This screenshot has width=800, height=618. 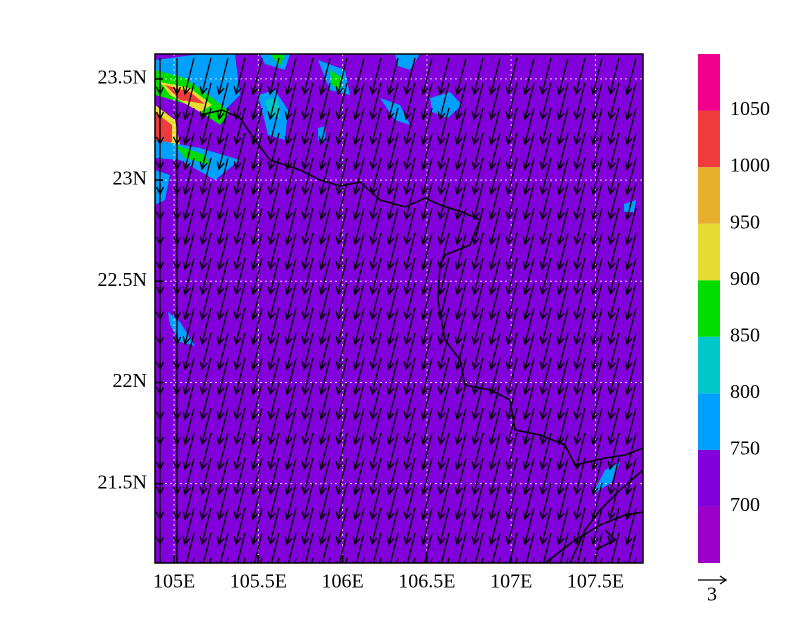 I want to click on y-tick-label: 22N, so click(x=130, y=381).